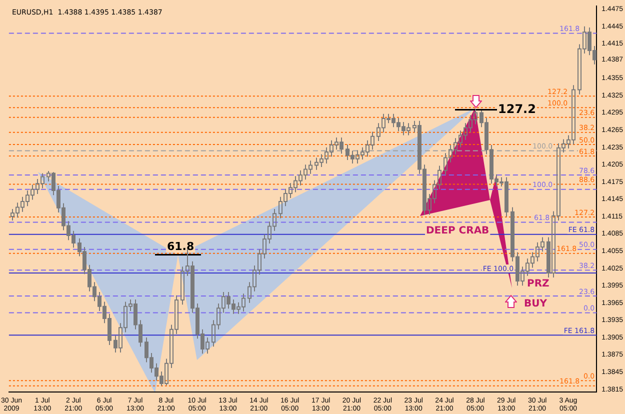  What do you see at coordinates (517, 109) in the screenshot?
I see `annotation: 127.2` at bounding box center [517, 109].